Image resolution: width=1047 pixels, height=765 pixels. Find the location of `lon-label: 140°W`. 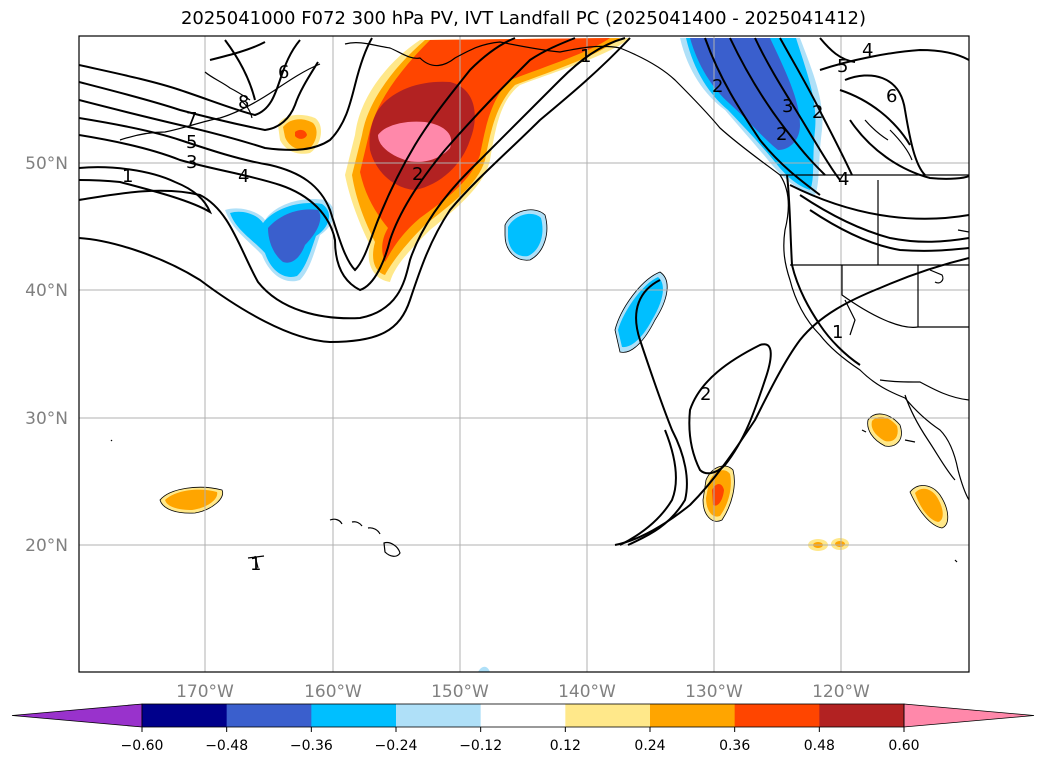

lon-label: 140°W is located at coordinates (587, 692).